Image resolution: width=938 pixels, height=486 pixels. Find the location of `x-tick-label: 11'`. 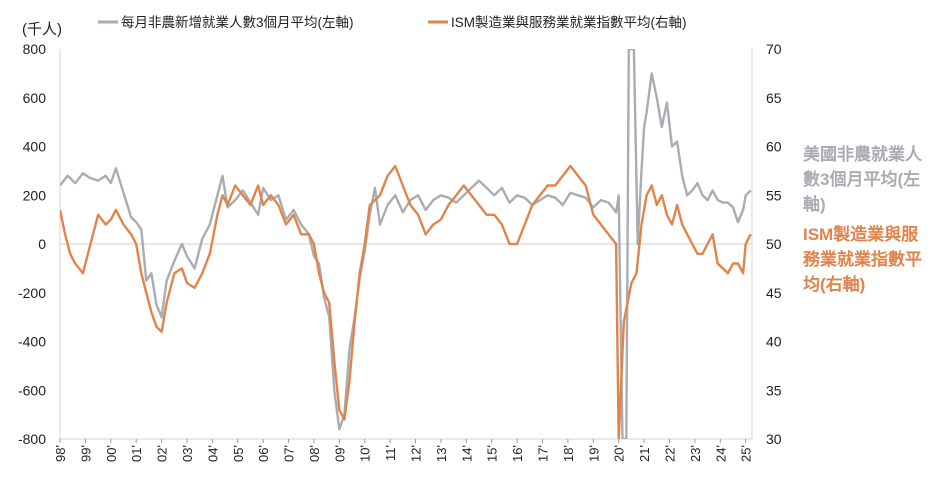

x-tick-label: 11' is located at coordinates (390, 453).